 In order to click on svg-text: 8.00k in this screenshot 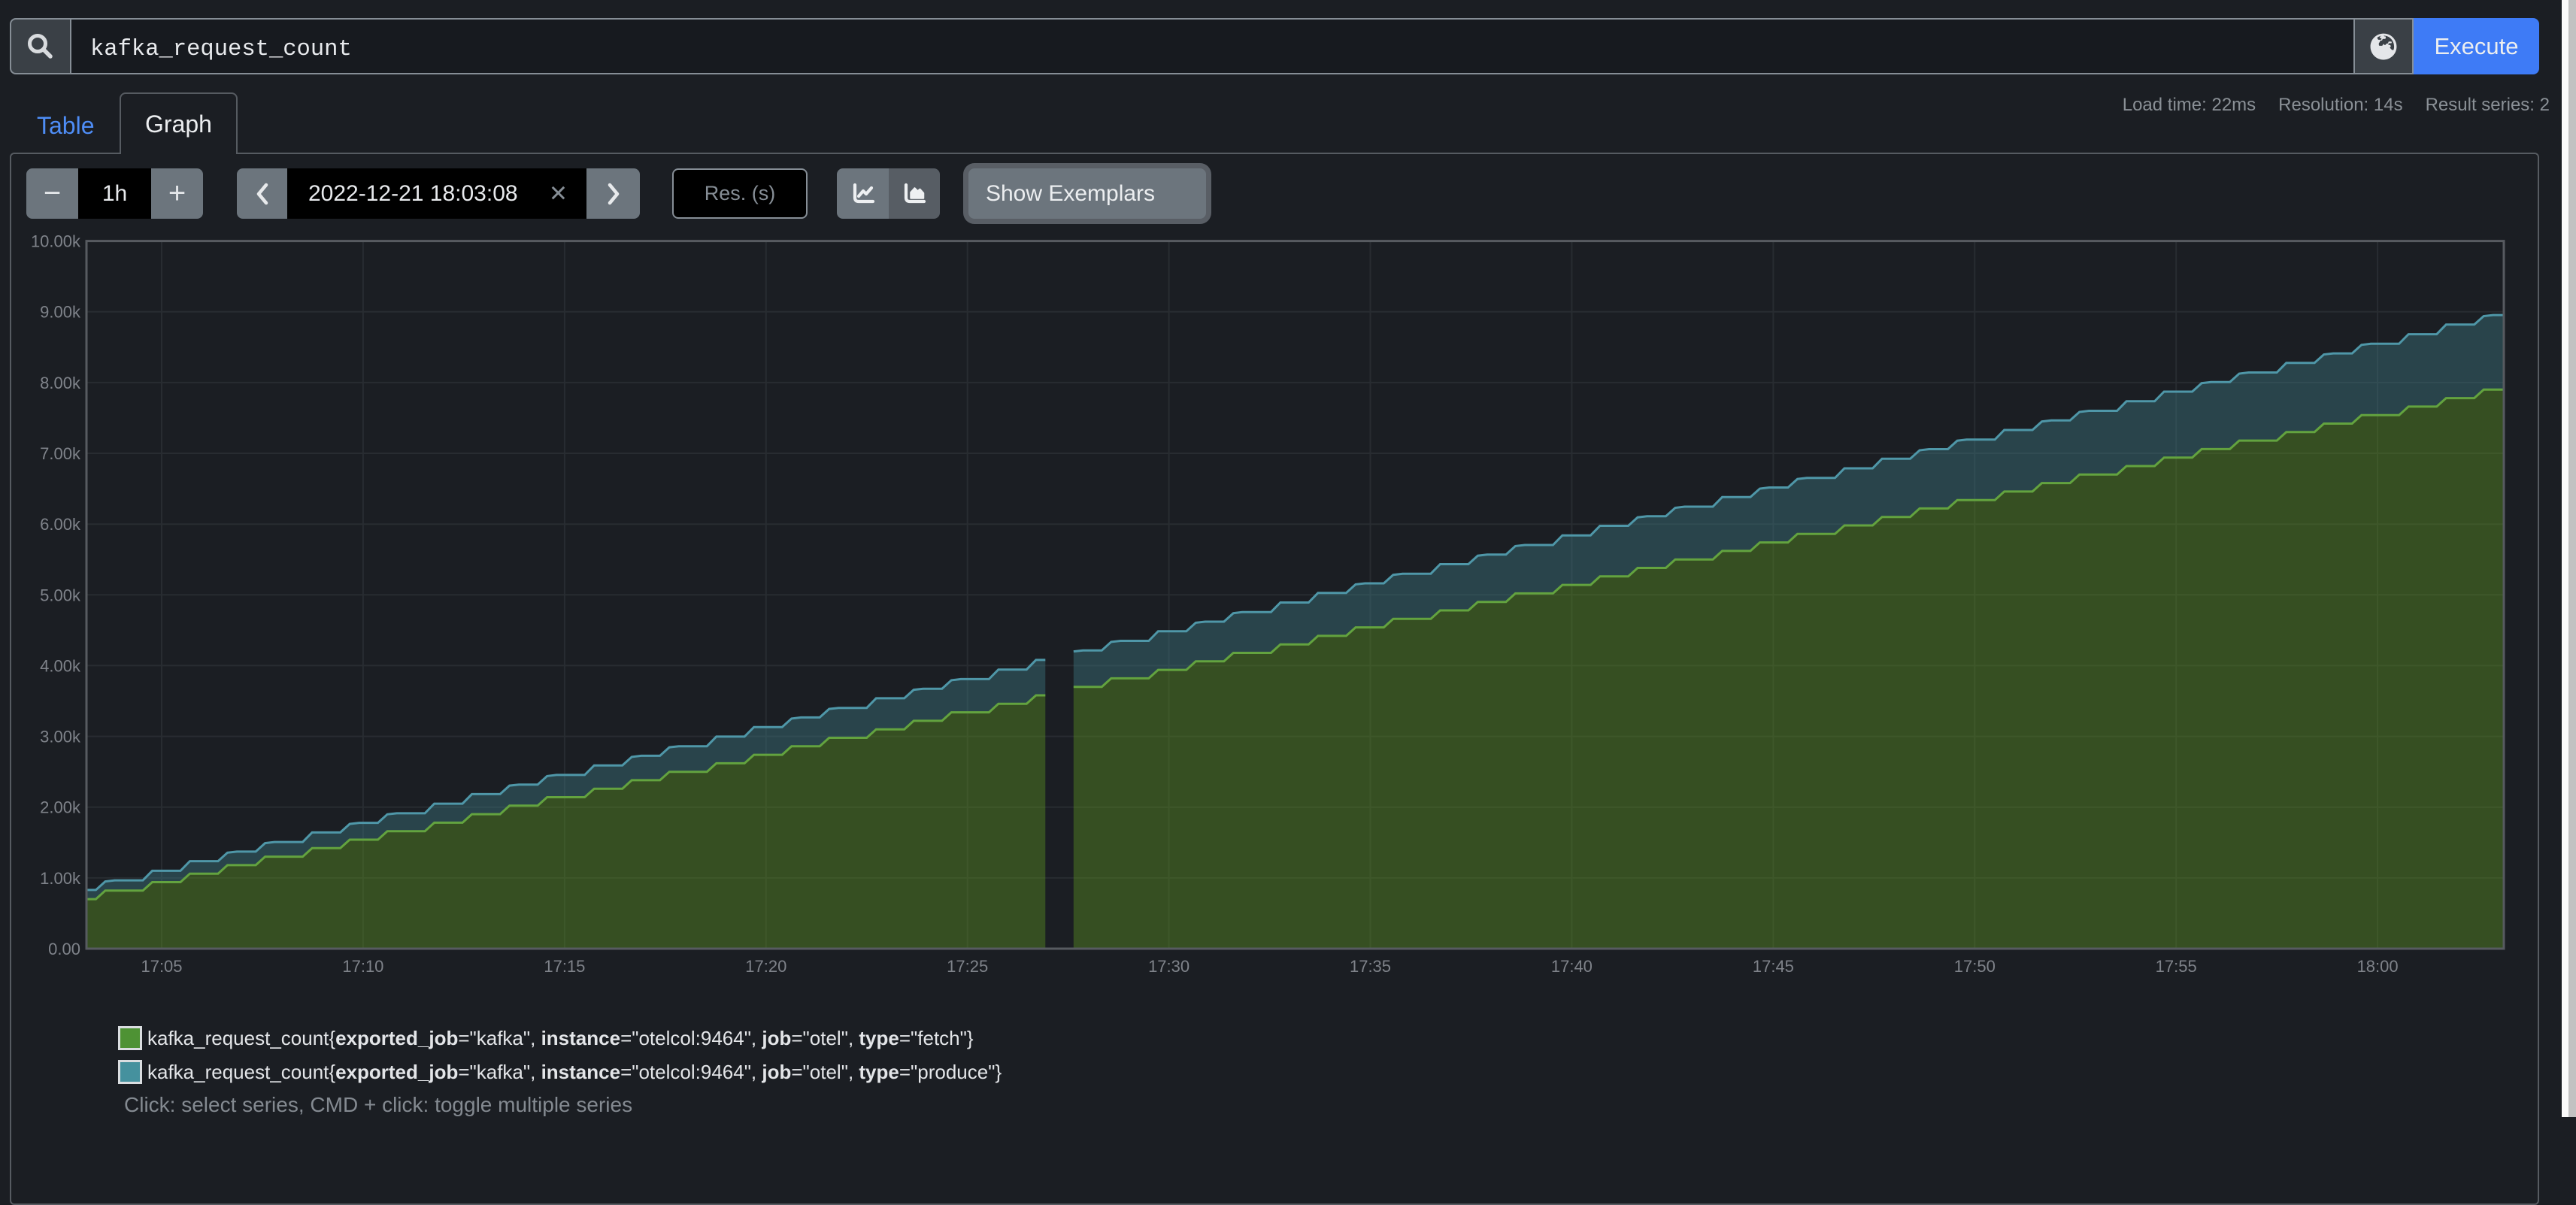, I will do `click(60, 383)`.